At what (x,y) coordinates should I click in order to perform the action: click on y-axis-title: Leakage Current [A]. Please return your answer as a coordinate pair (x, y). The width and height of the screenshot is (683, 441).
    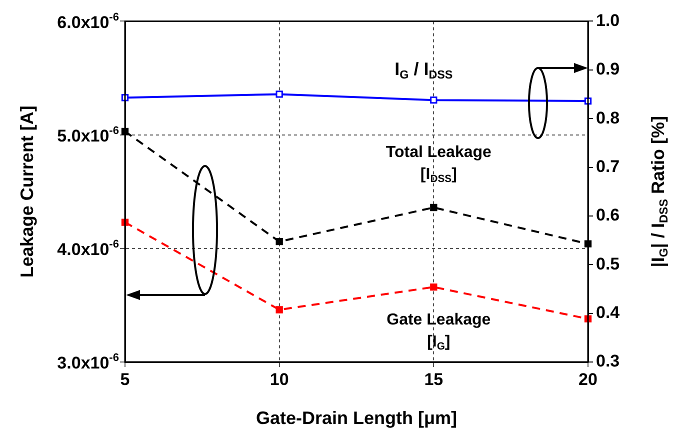
    Looking at the image, I should click on (26, 192).